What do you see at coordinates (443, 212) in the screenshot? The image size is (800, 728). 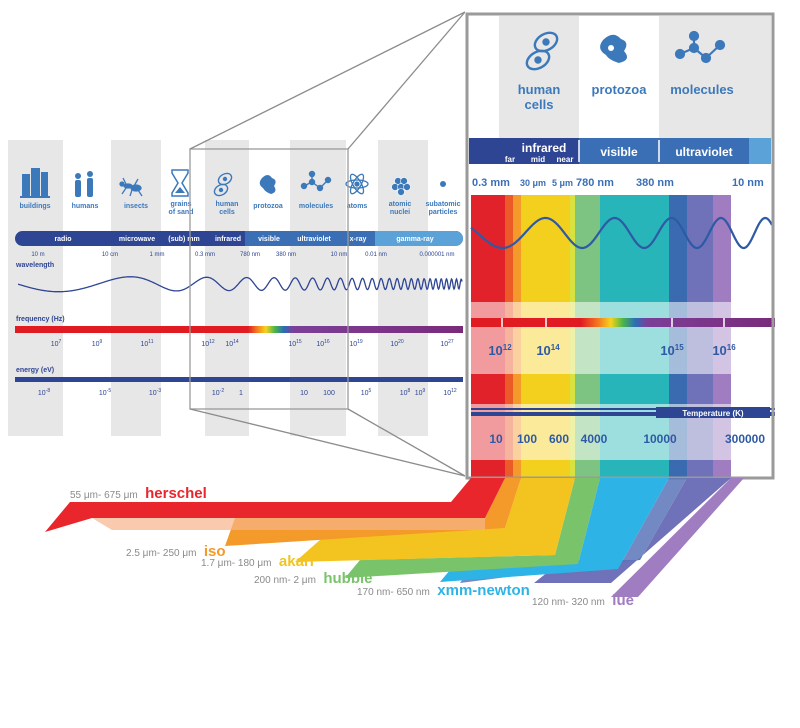 I see `object-label-line2: particles` at bounding box center [443, 212].